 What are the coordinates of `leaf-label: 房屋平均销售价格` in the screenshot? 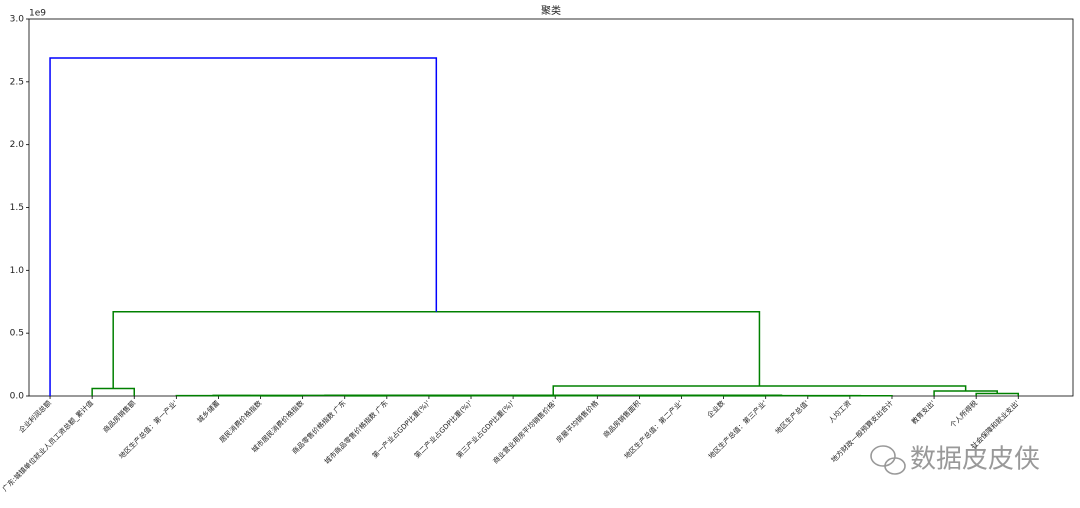 It's located at (577, 421).